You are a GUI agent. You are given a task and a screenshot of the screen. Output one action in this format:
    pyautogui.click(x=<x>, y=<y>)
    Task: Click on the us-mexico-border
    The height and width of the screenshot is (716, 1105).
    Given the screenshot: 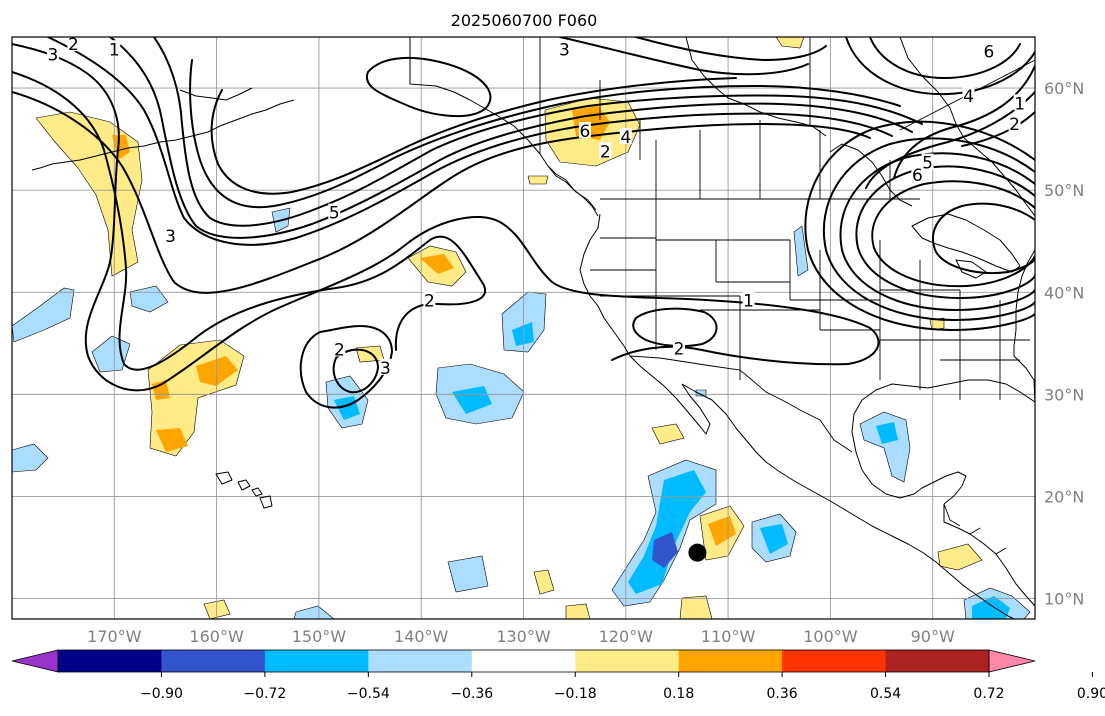 What is the action you would take?
    pyautogui.click(x=741, y=404)
    